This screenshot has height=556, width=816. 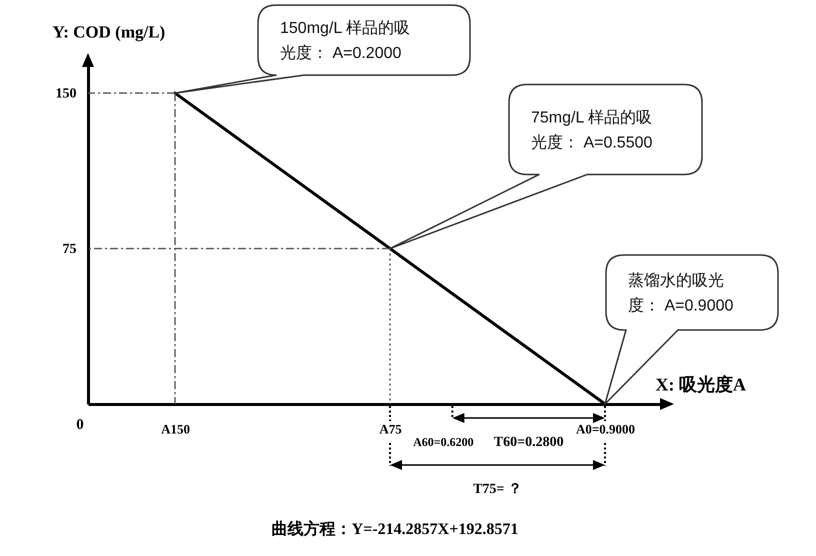 What do you see at coordinates (390, 429) in the screenshot?
I see `x-tick-label: A75` at bounding box center [390, 429].